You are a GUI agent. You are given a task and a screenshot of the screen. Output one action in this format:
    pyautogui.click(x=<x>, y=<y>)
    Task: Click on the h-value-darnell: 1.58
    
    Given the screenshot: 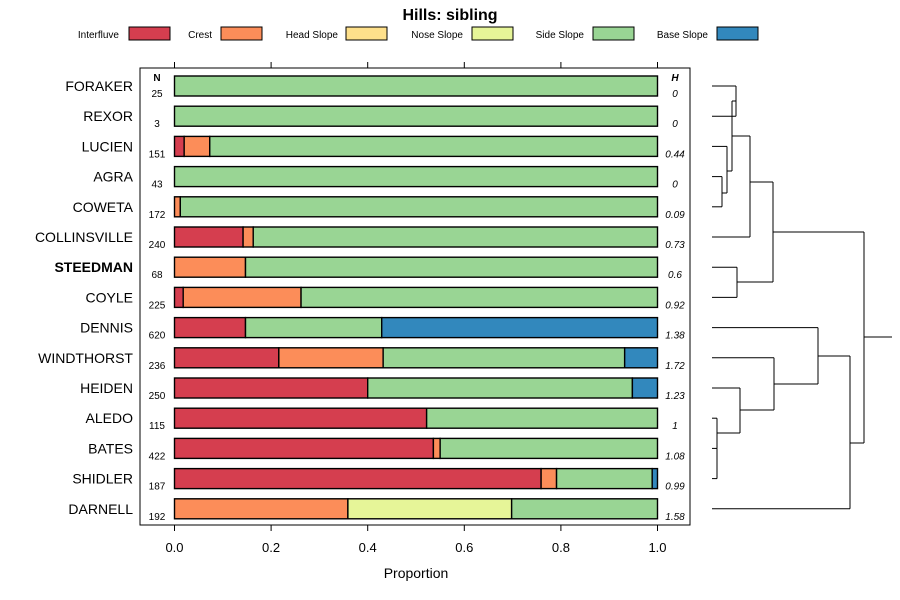 What is the action you would take?
    pyautogui.click(x=675, y=517)
    